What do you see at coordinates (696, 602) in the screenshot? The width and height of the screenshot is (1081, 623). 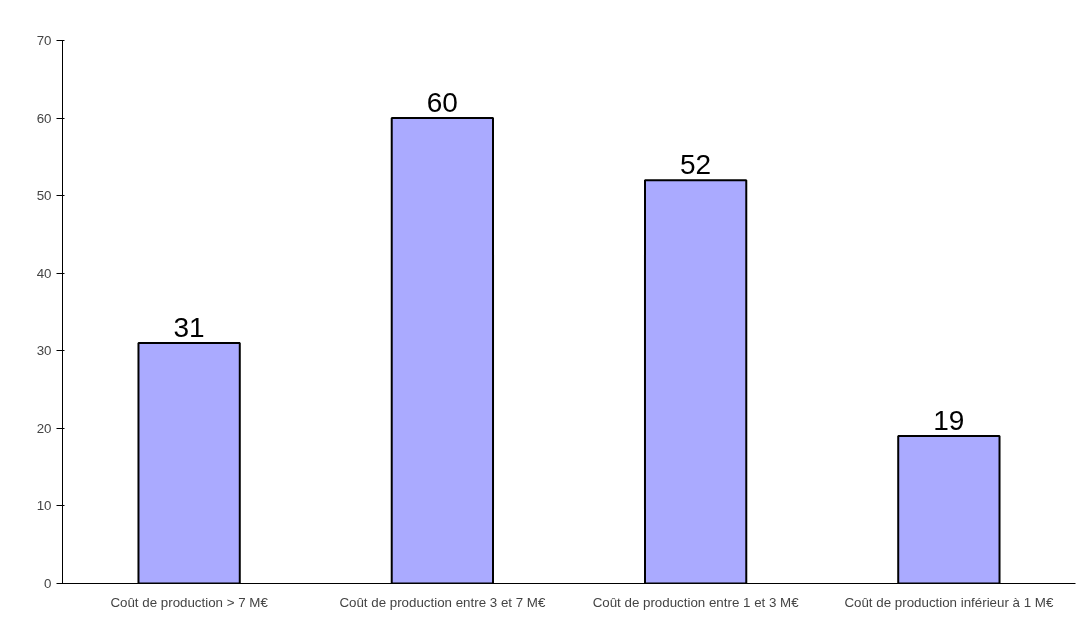 I see `x-tick-label: Coût de production entre 1 et 3 M€` at bounding box center [696, 602].